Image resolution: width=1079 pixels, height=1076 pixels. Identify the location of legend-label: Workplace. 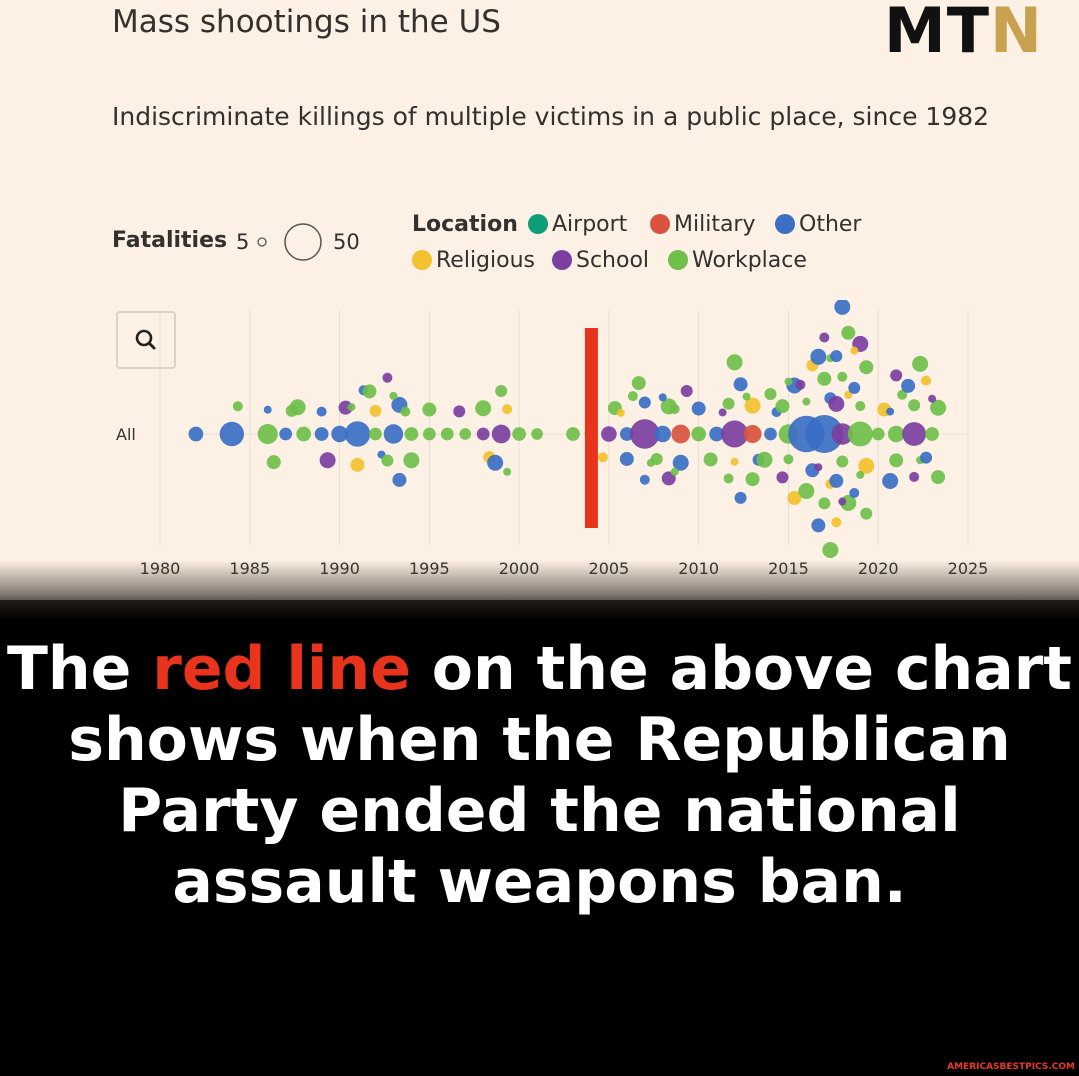
(749, 260).